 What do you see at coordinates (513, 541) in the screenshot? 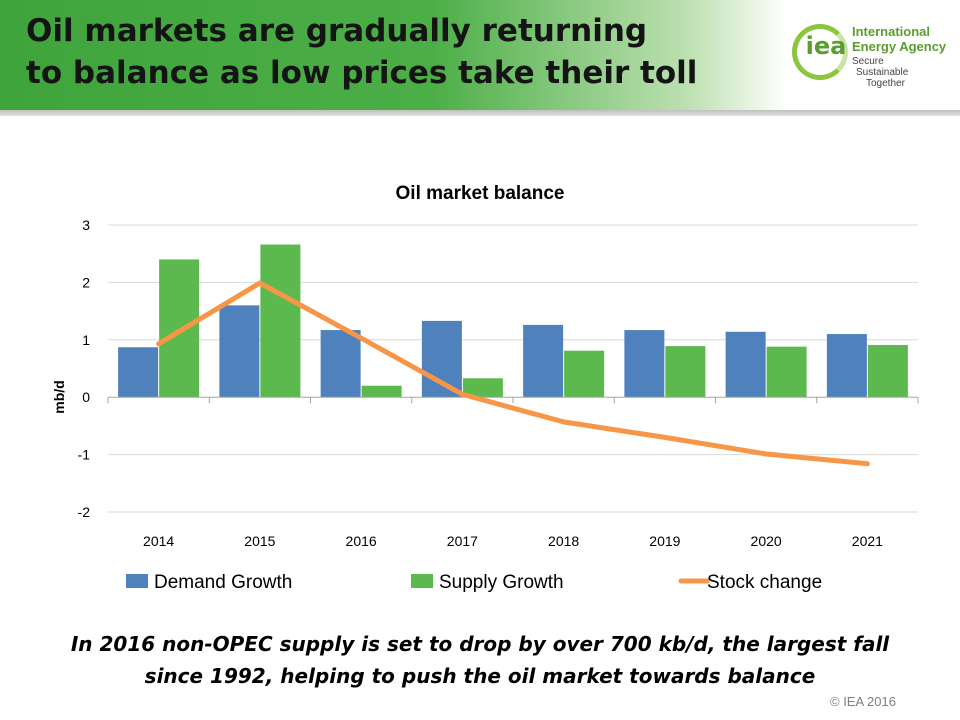
I see `x-tick-labels: 2014 2015 2016 2017 2018 2019 2020 2021` at bounding box center [513, 541].